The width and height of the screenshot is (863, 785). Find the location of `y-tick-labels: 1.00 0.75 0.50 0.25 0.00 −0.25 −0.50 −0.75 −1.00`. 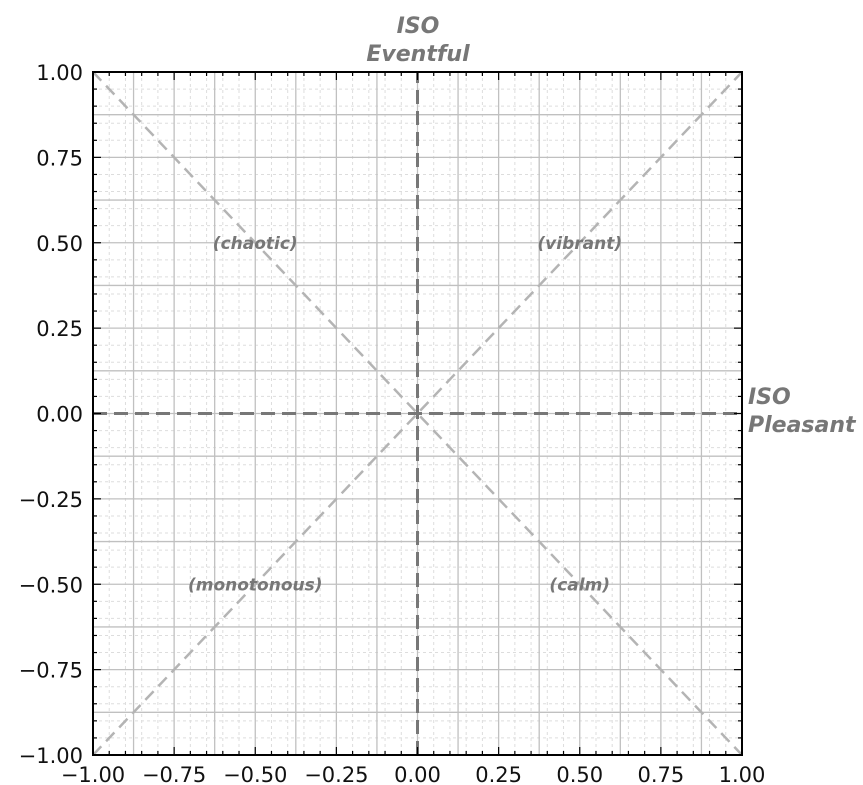

y-tick-labels: 1.00 0.75 0.50 0.25 0.00 −0.25 −0.50 −0.75 −1.00 is located at coordinates (51, 414).